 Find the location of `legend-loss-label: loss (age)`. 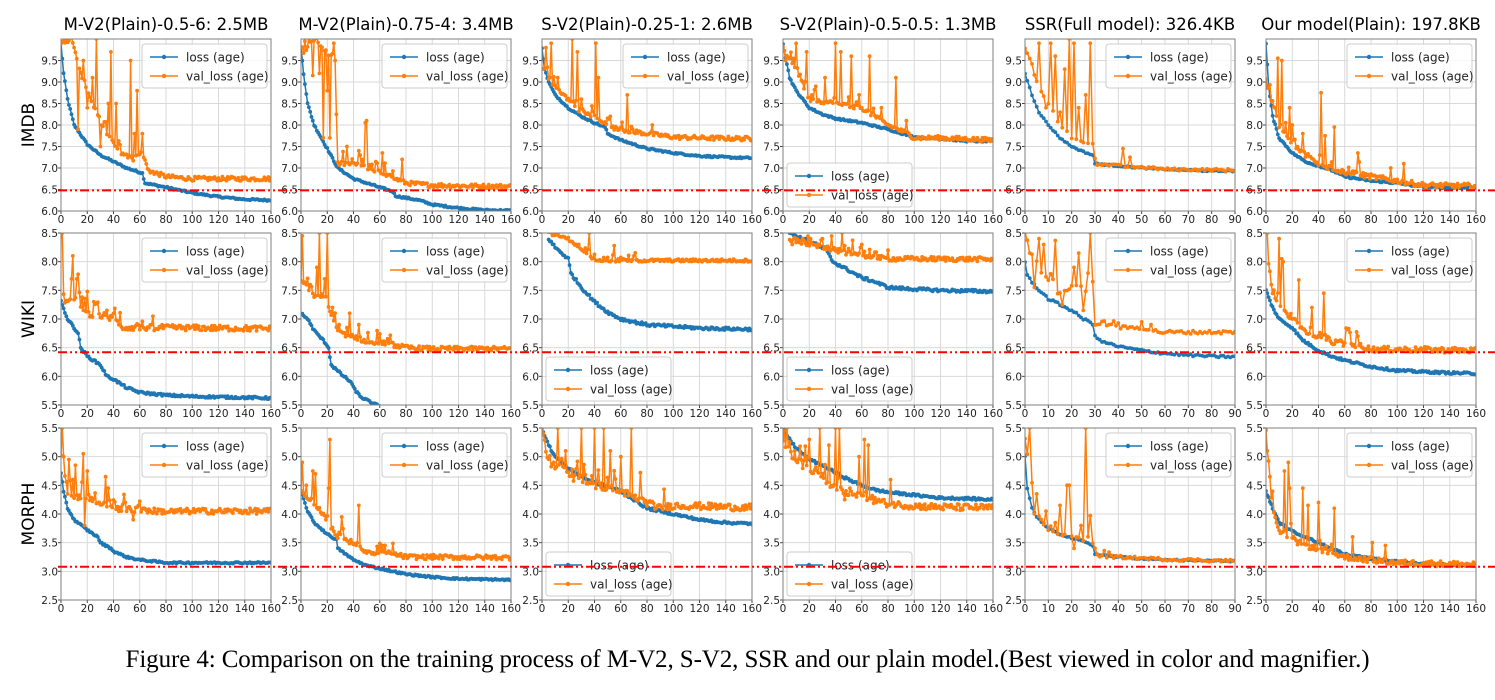

legend-loss-label: loss (age) is located at coordinates (215, 252).